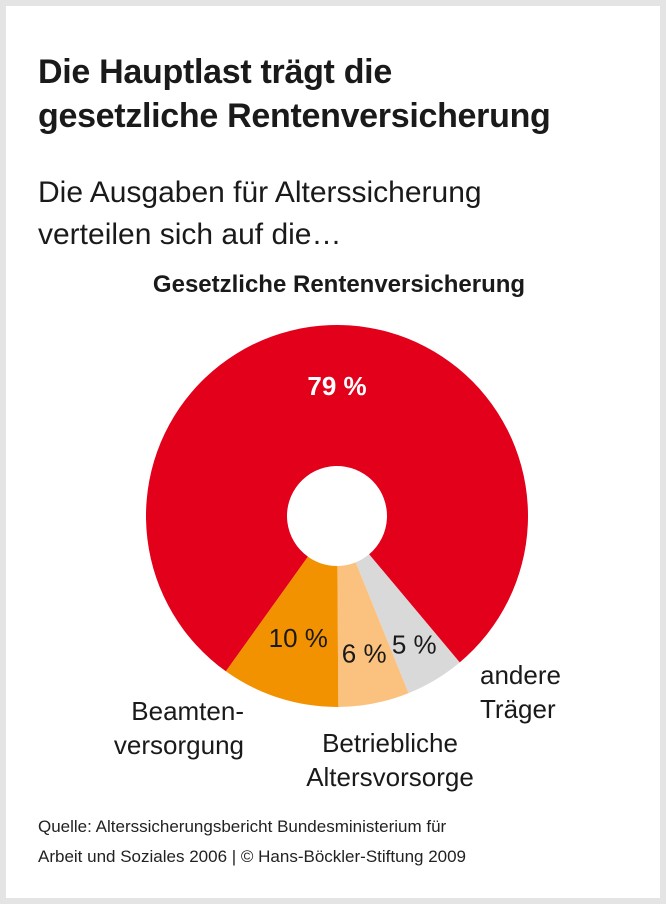 The width and height of the screenshot is (666, 904). I want to click on label-line: Altersvorsorge, so click(390, 777).